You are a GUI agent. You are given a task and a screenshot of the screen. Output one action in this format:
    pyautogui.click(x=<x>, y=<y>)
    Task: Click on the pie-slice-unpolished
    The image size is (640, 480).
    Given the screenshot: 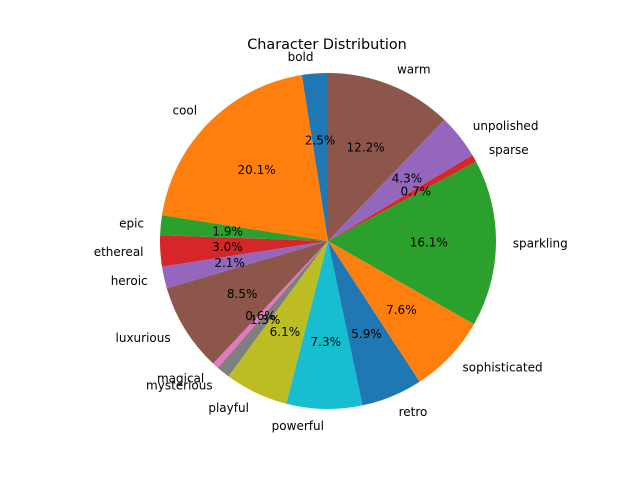 What is the action you would take?
    pyautogui.click(x=400, y=180)
    